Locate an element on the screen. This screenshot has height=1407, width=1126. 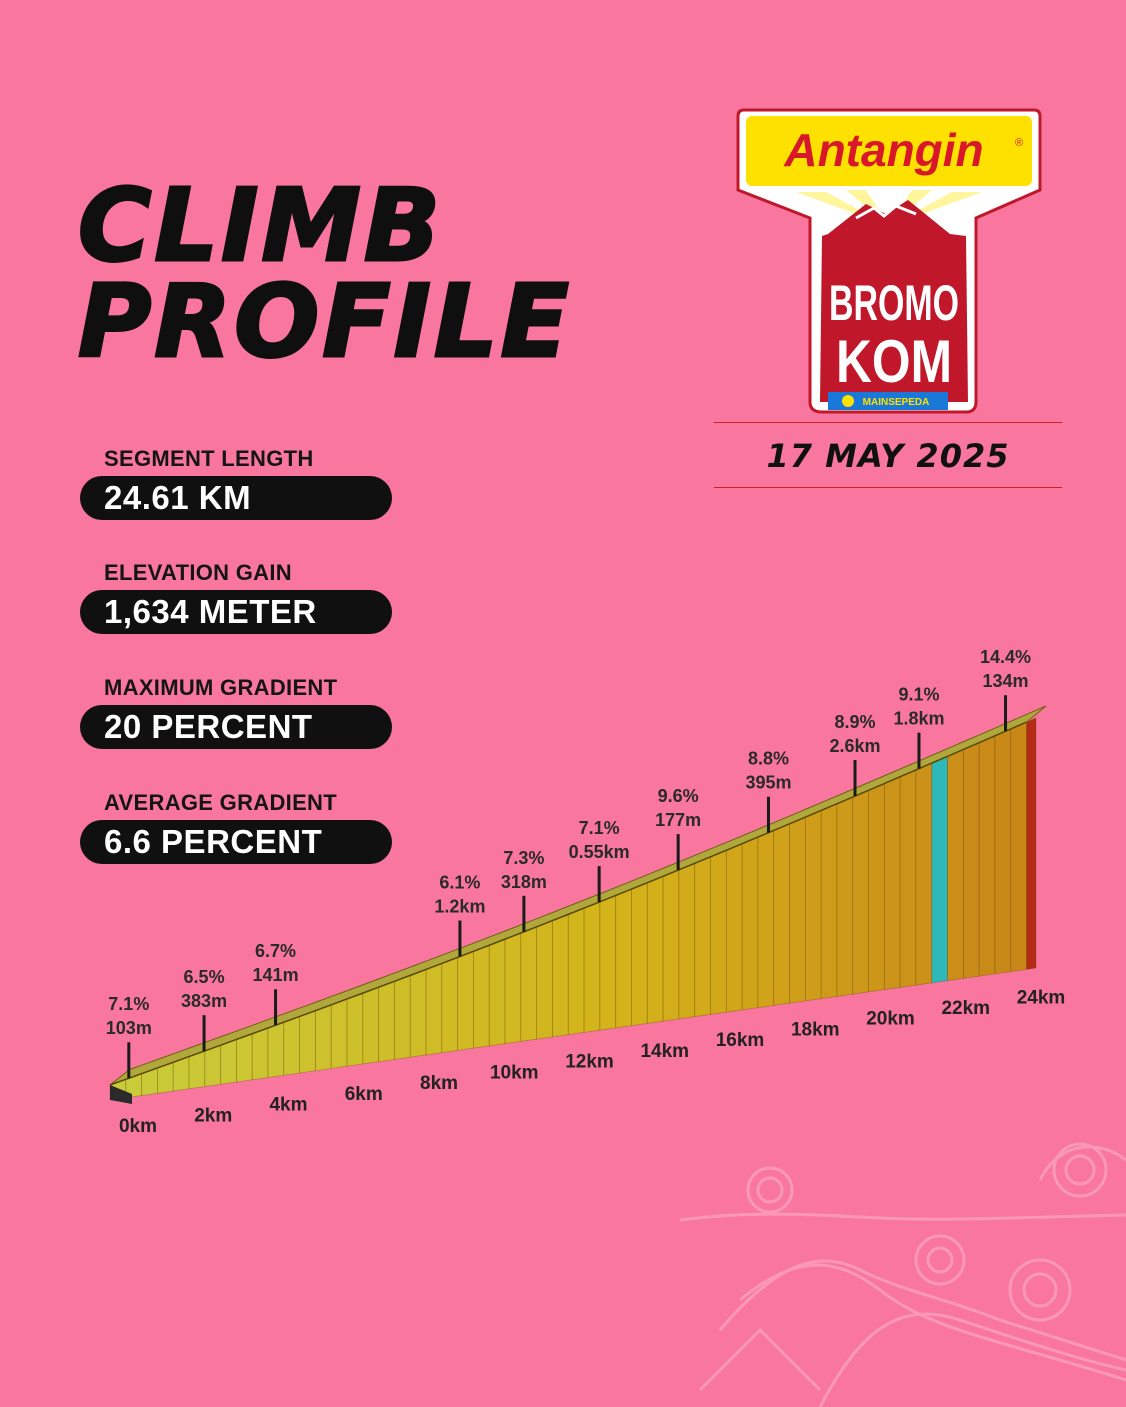
stat-value-pill: 1,634 METER is located at coordinates (236, 612).